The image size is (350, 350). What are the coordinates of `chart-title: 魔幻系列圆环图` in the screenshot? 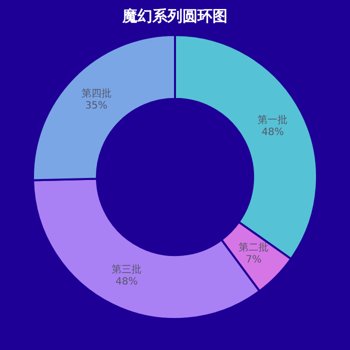 It's located at (175, 15).